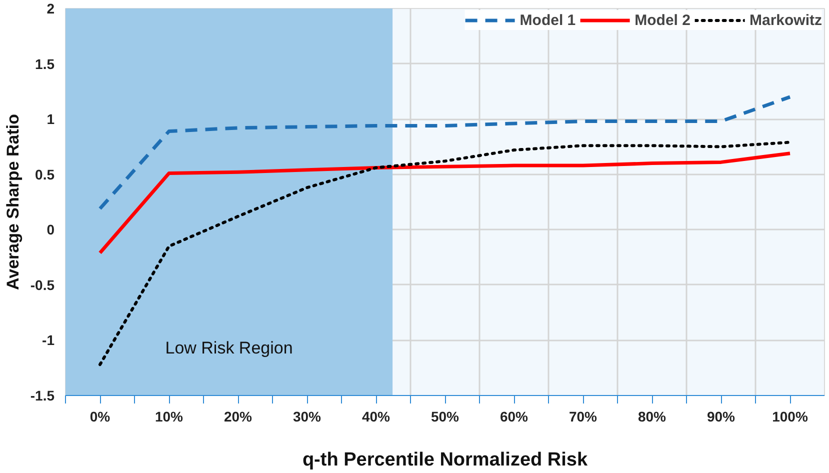 The height and width of the screenshot is (473, 829). Describe the element at coordinates (548, 20) in the screenshot. I see `legend-label: Model 1` at that location.